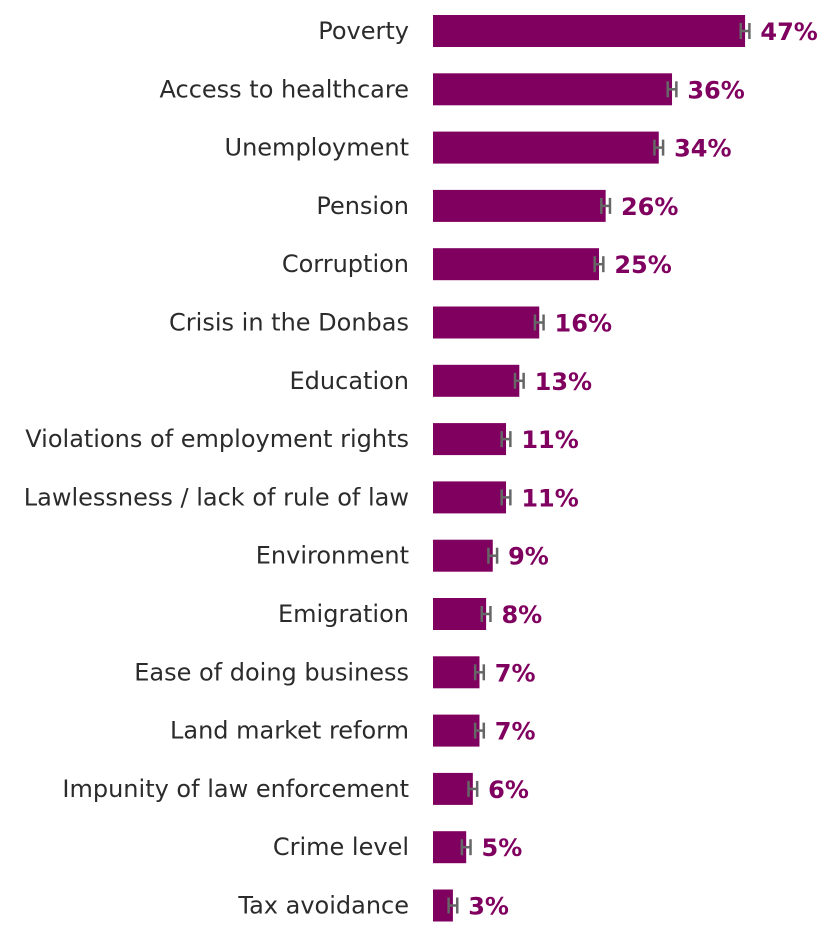  What do you see at coordinates (343, 614) in the screenshot?
I see `category-label-10: Emigration` at bounding box center [343, 614].